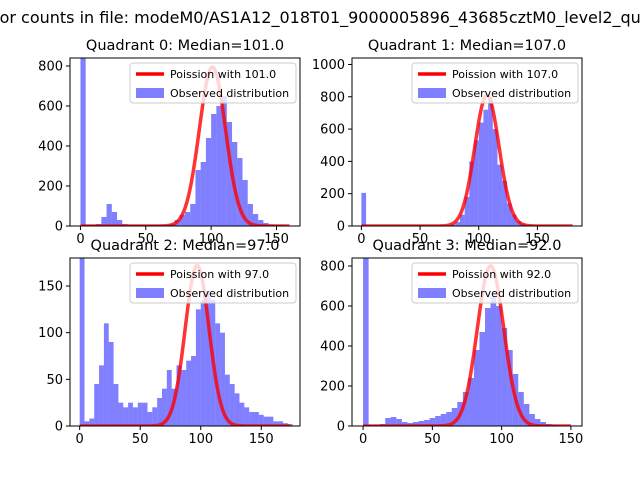 The width and height of the screenshot is (640, 480). I want to click on subplot-title: Quadrant 2: Median=97.0, so click(185, 246).